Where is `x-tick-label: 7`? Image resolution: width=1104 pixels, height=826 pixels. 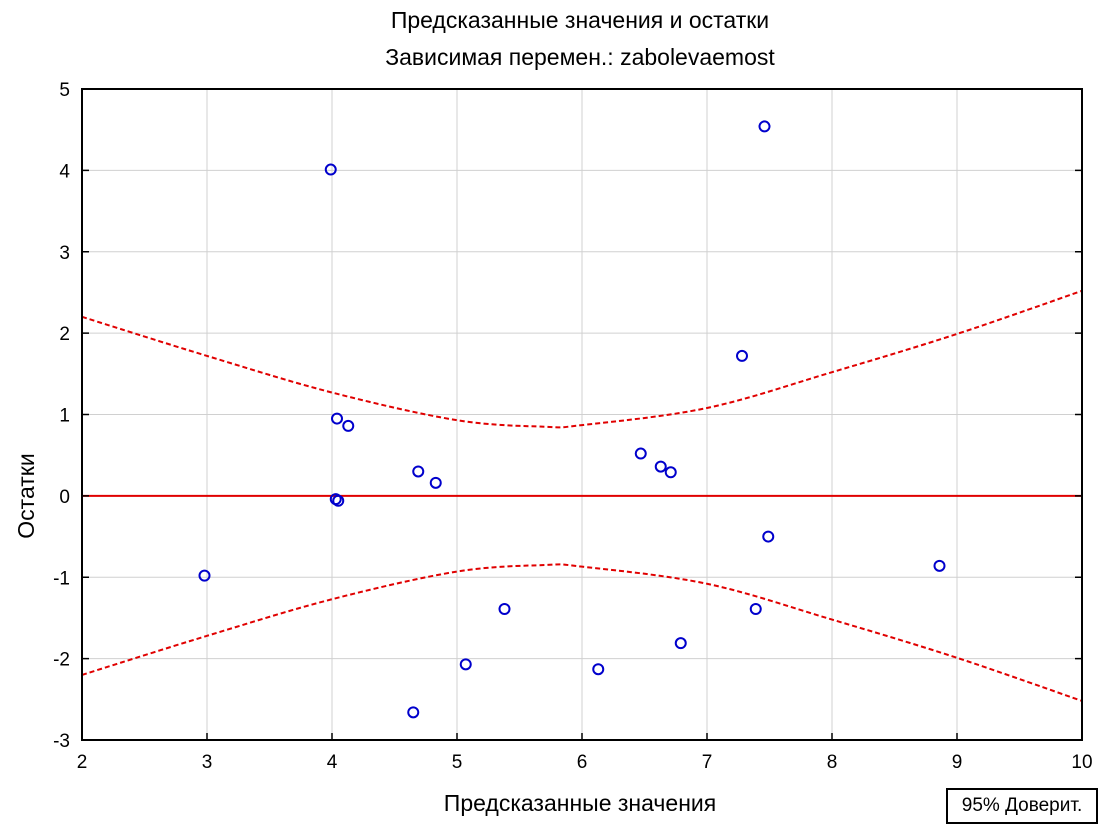 x-tick-label: 7 is located at coordinates (707, 762).